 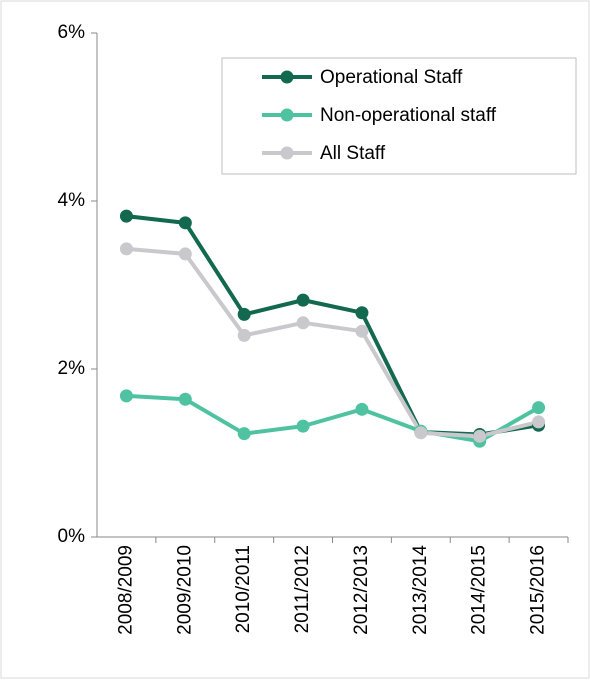 I want to click on y-tick-label: 4%, so click(x=72, y=200).